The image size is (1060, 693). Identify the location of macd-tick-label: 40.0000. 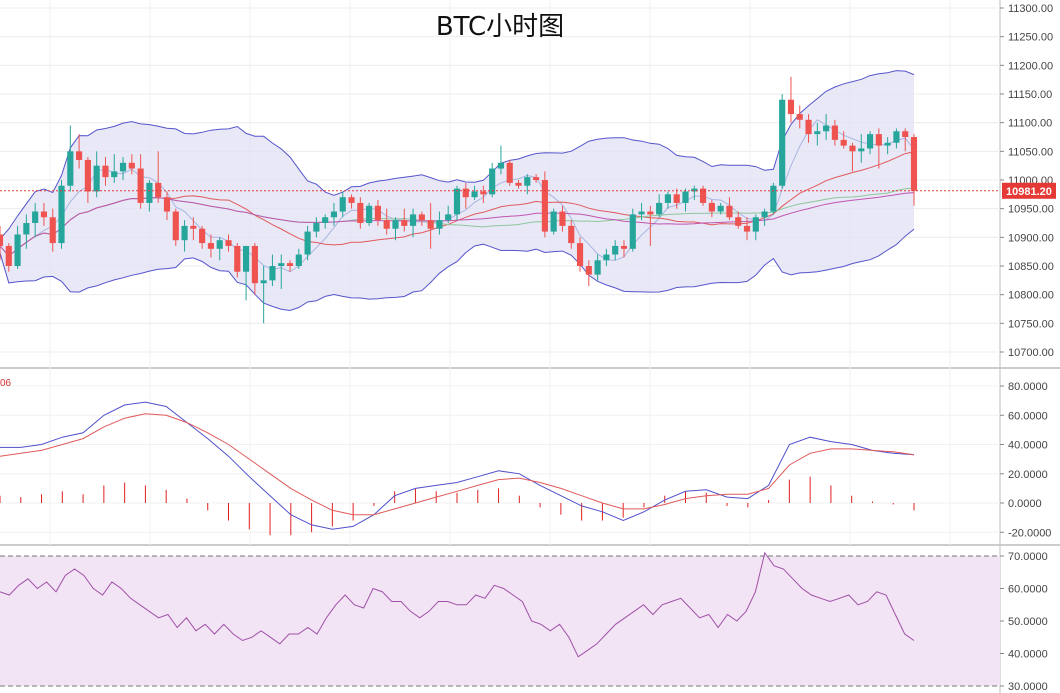
(1028, 446).